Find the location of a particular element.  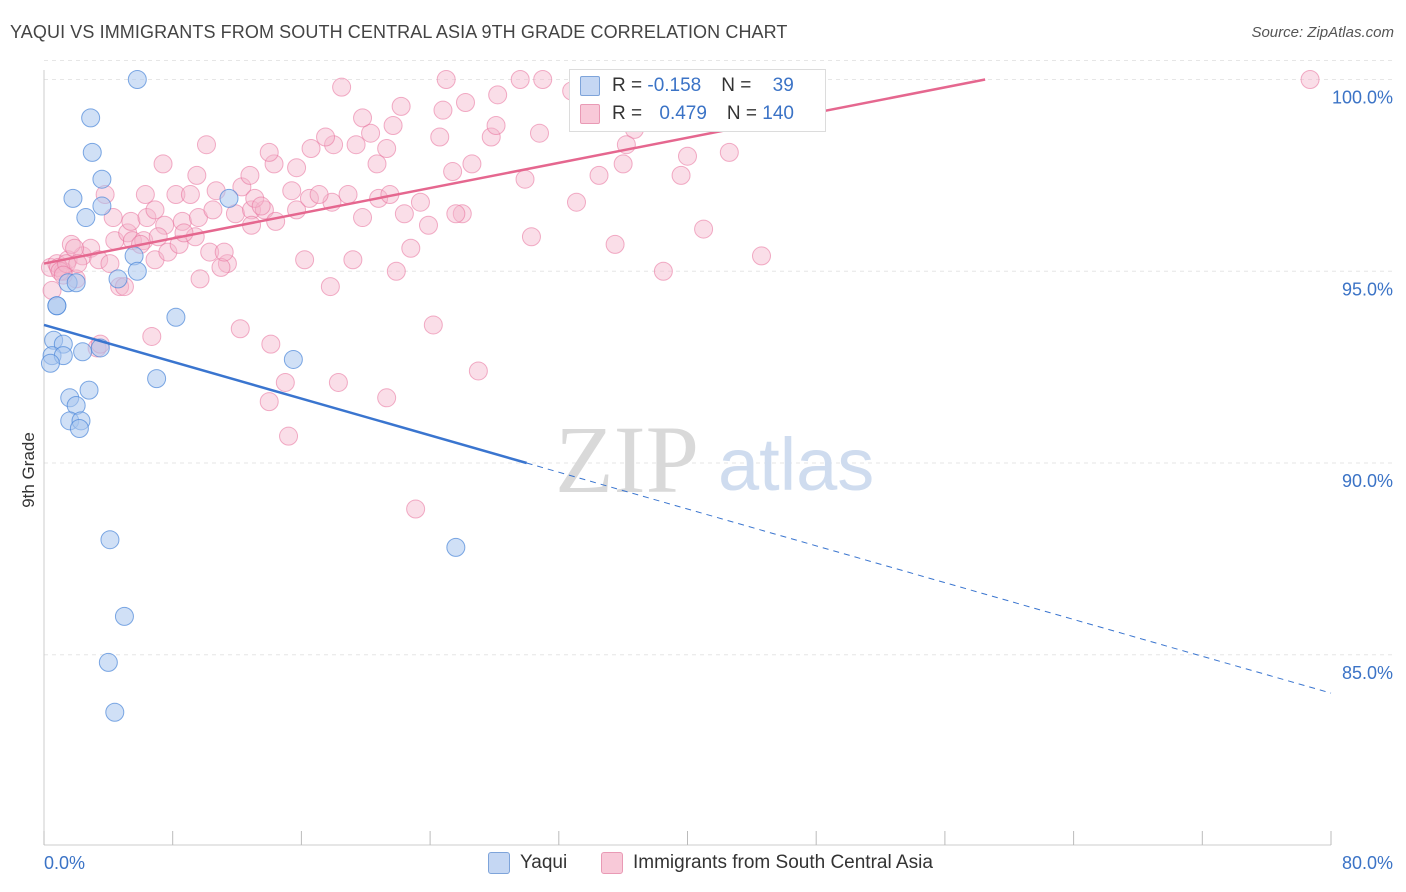

yaqui-legend-swatch is located at coordinates (499, 863).